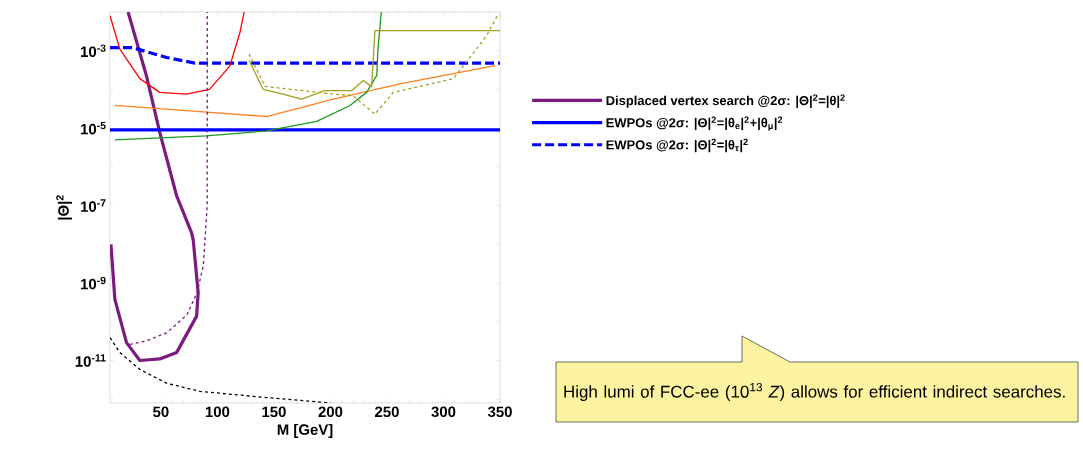  What do you see at coordinates (93, 205) in the screenshot?
I see `y-tick-label: 10$^{-7}$` at bounding box center [93, 205].